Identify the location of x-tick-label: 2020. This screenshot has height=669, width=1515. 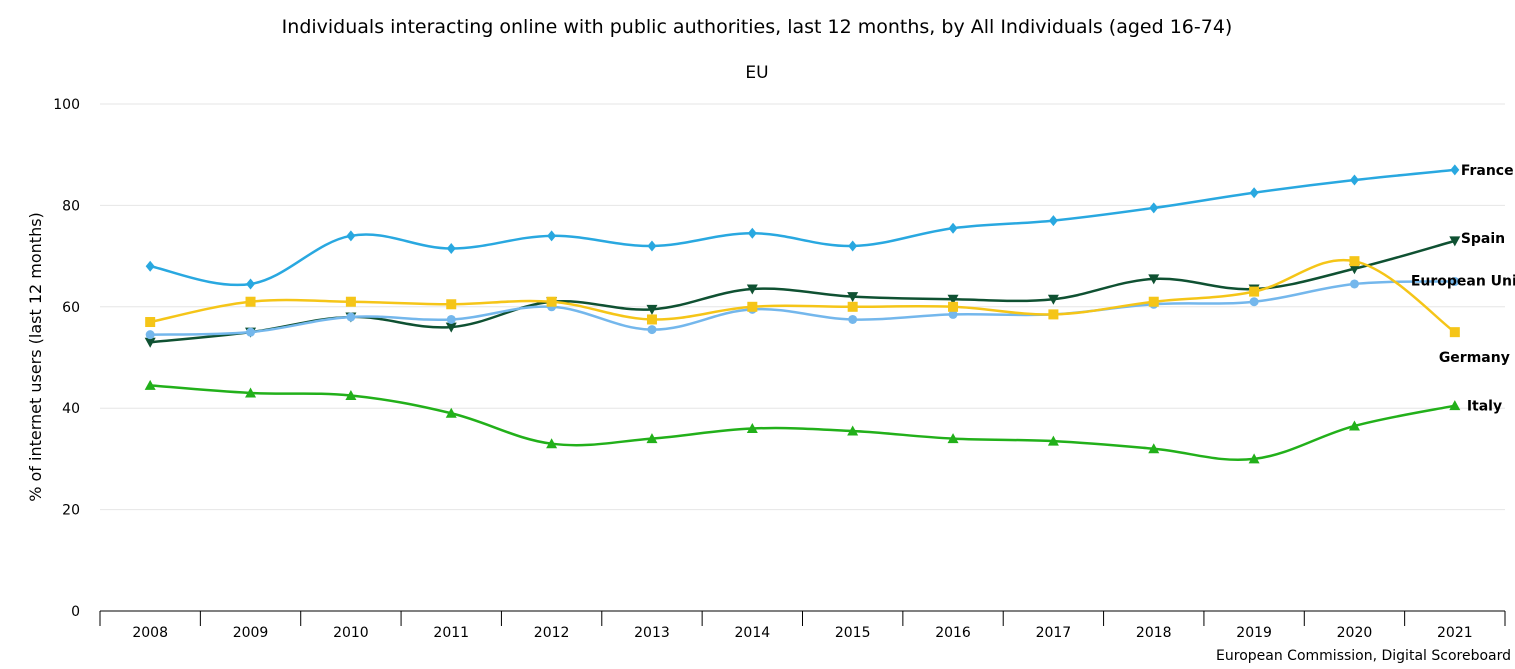
(1355, 633).